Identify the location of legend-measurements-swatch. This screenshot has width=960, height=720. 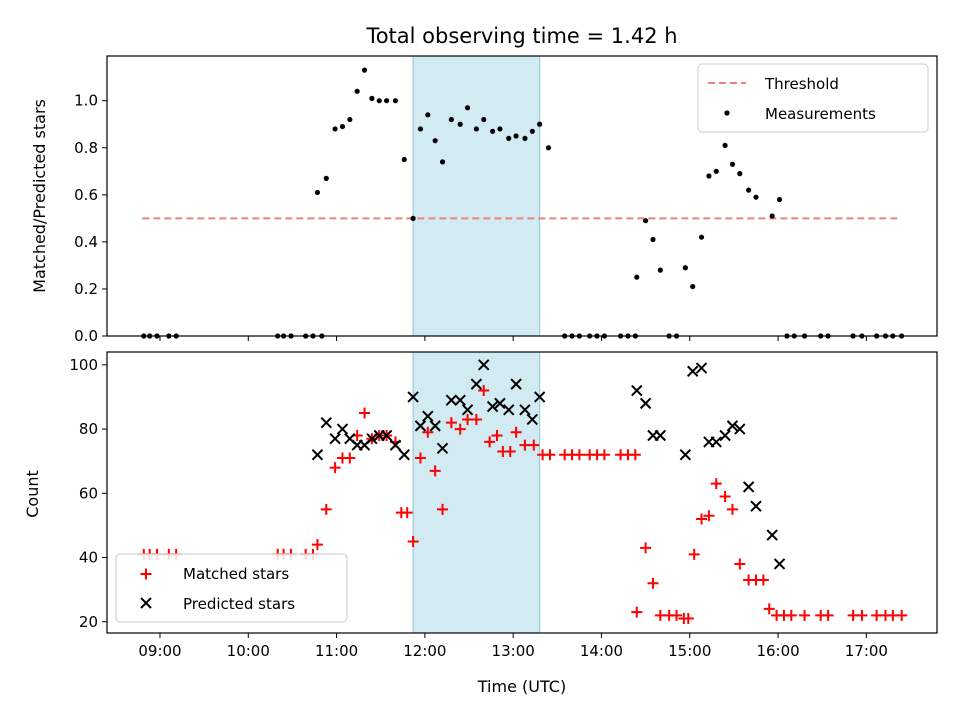
(727, 113).